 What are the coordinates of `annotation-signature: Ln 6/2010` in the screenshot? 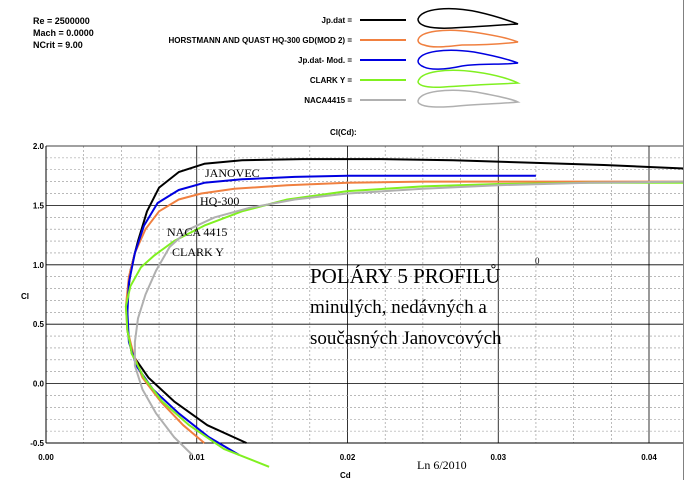 It's located at (442, 465).